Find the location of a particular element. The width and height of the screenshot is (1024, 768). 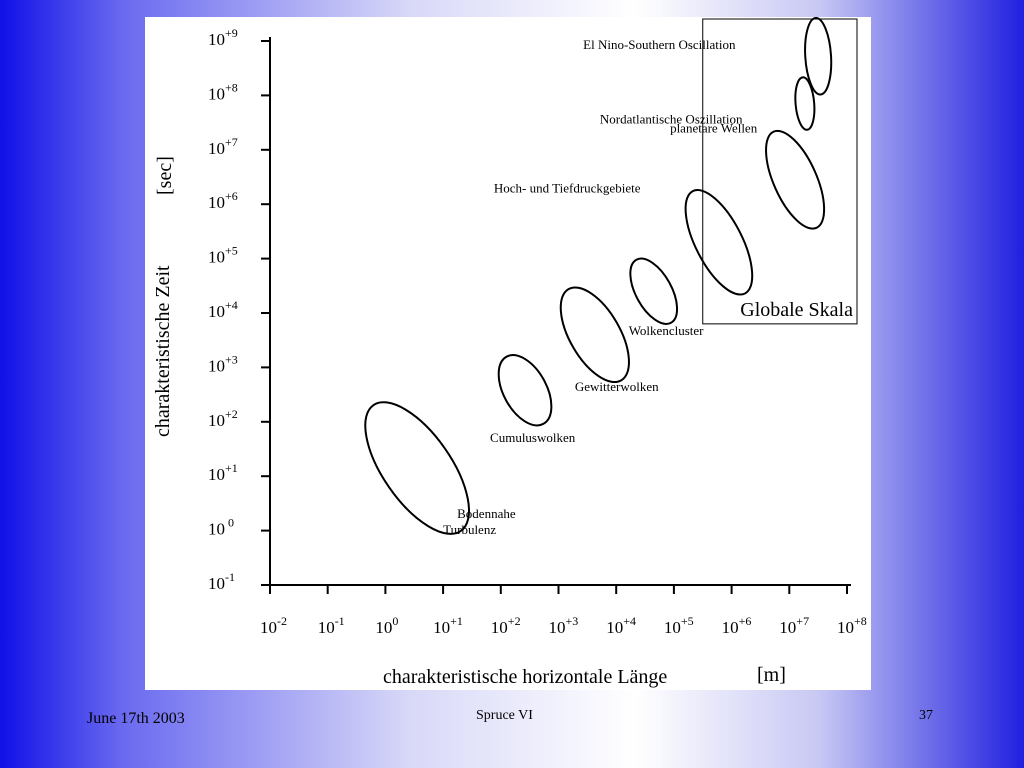

x-axis-title: charakteristische horizontale Länge is located at coordinates (525, 677).